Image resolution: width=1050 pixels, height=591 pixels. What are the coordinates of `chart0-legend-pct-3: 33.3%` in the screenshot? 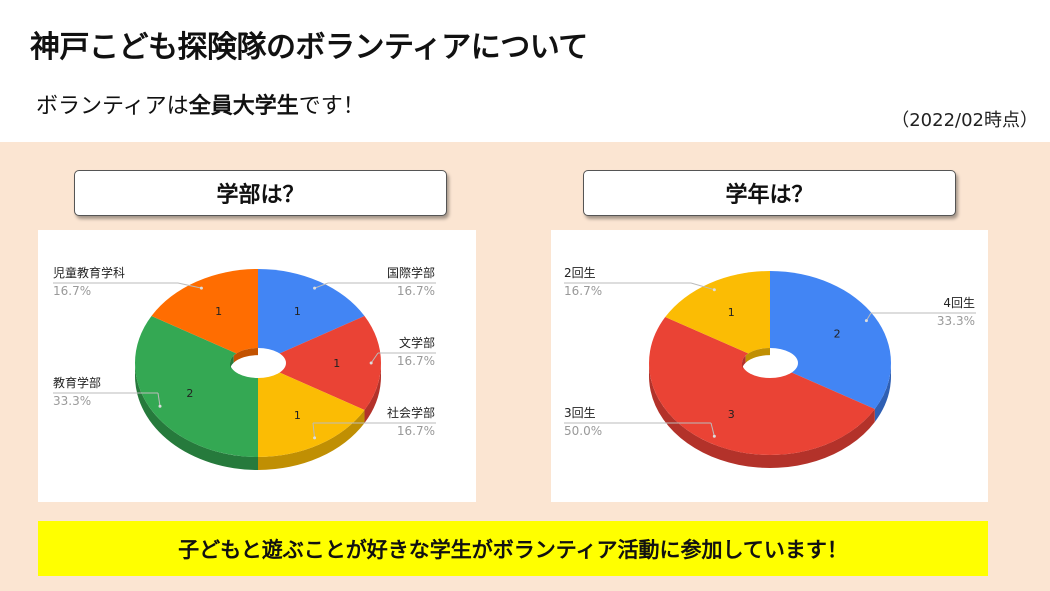 It's located at (72, 401).